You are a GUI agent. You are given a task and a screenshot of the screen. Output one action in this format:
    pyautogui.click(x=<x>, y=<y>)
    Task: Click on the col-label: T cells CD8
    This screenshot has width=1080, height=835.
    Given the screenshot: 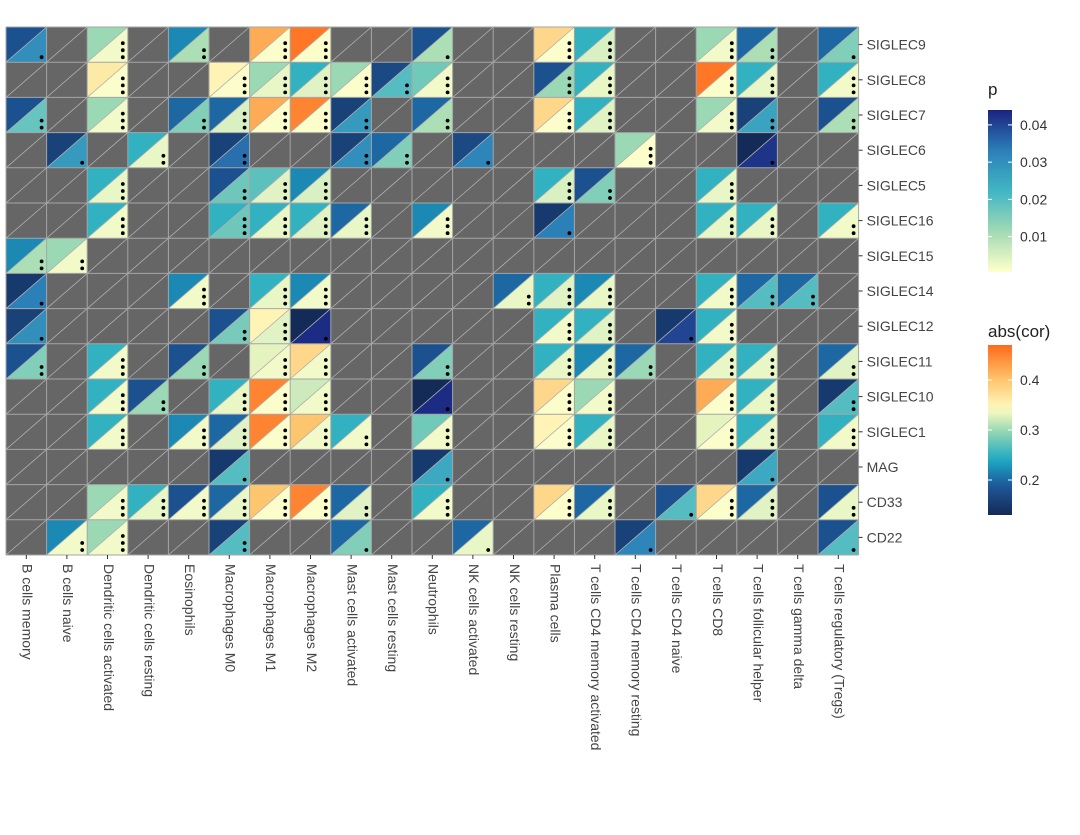 What is the action you would take?
    pyautogui.click(x=718, y=600)
    